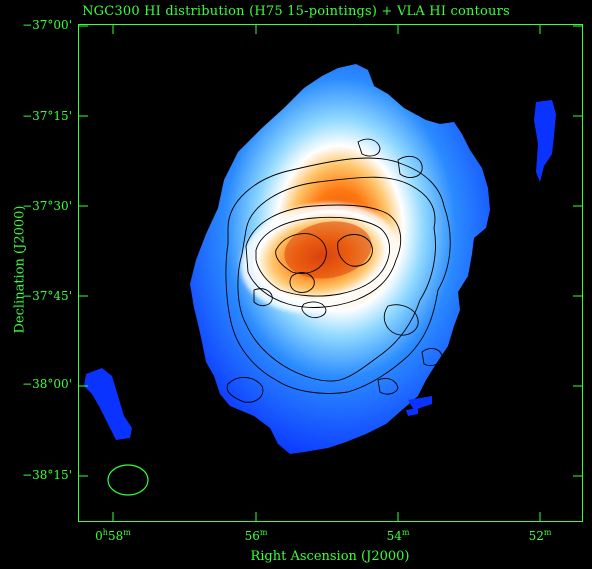 This screenshot has width=592, height=569. Describe the element at coordinates (540, 535) in the screenshot. I see `x-tick-label-52: 52m` at that location.